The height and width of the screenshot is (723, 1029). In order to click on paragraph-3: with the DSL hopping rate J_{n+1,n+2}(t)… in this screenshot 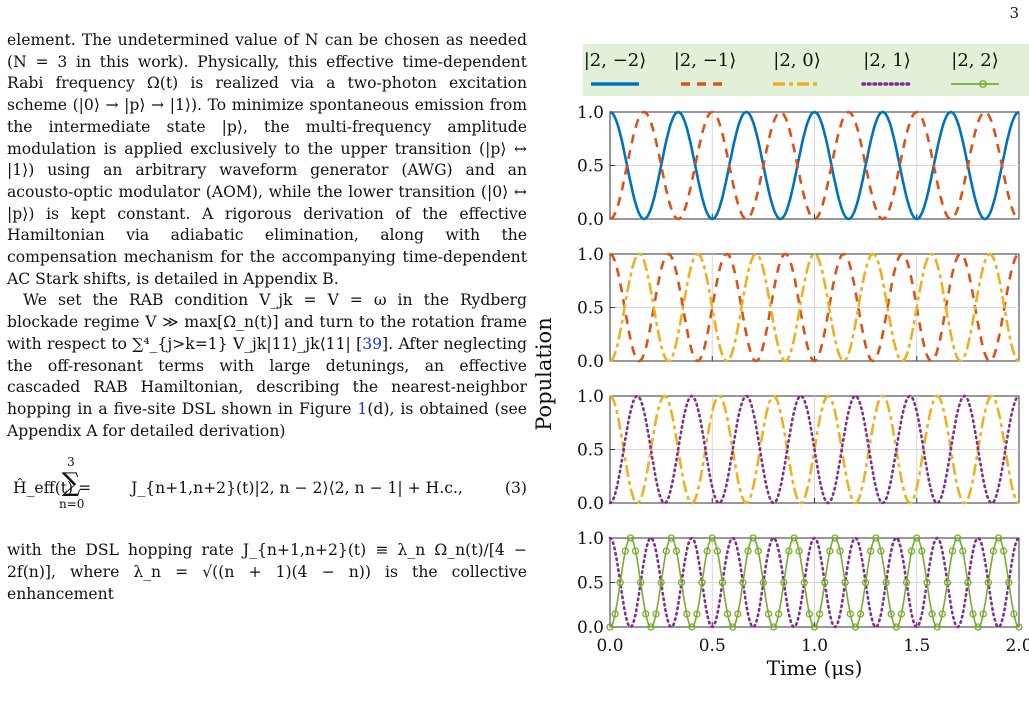, I will do `click(267, 572)`.